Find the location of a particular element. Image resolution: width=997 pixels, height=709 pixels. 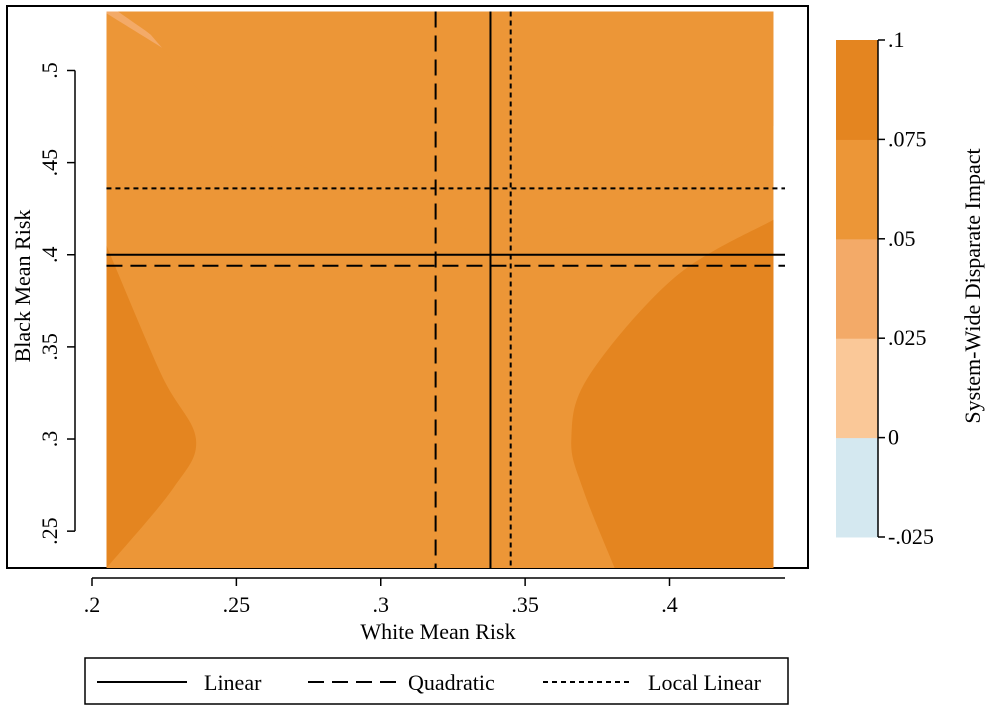

x-tick-label: .4 is located at coordinates (669, 604).